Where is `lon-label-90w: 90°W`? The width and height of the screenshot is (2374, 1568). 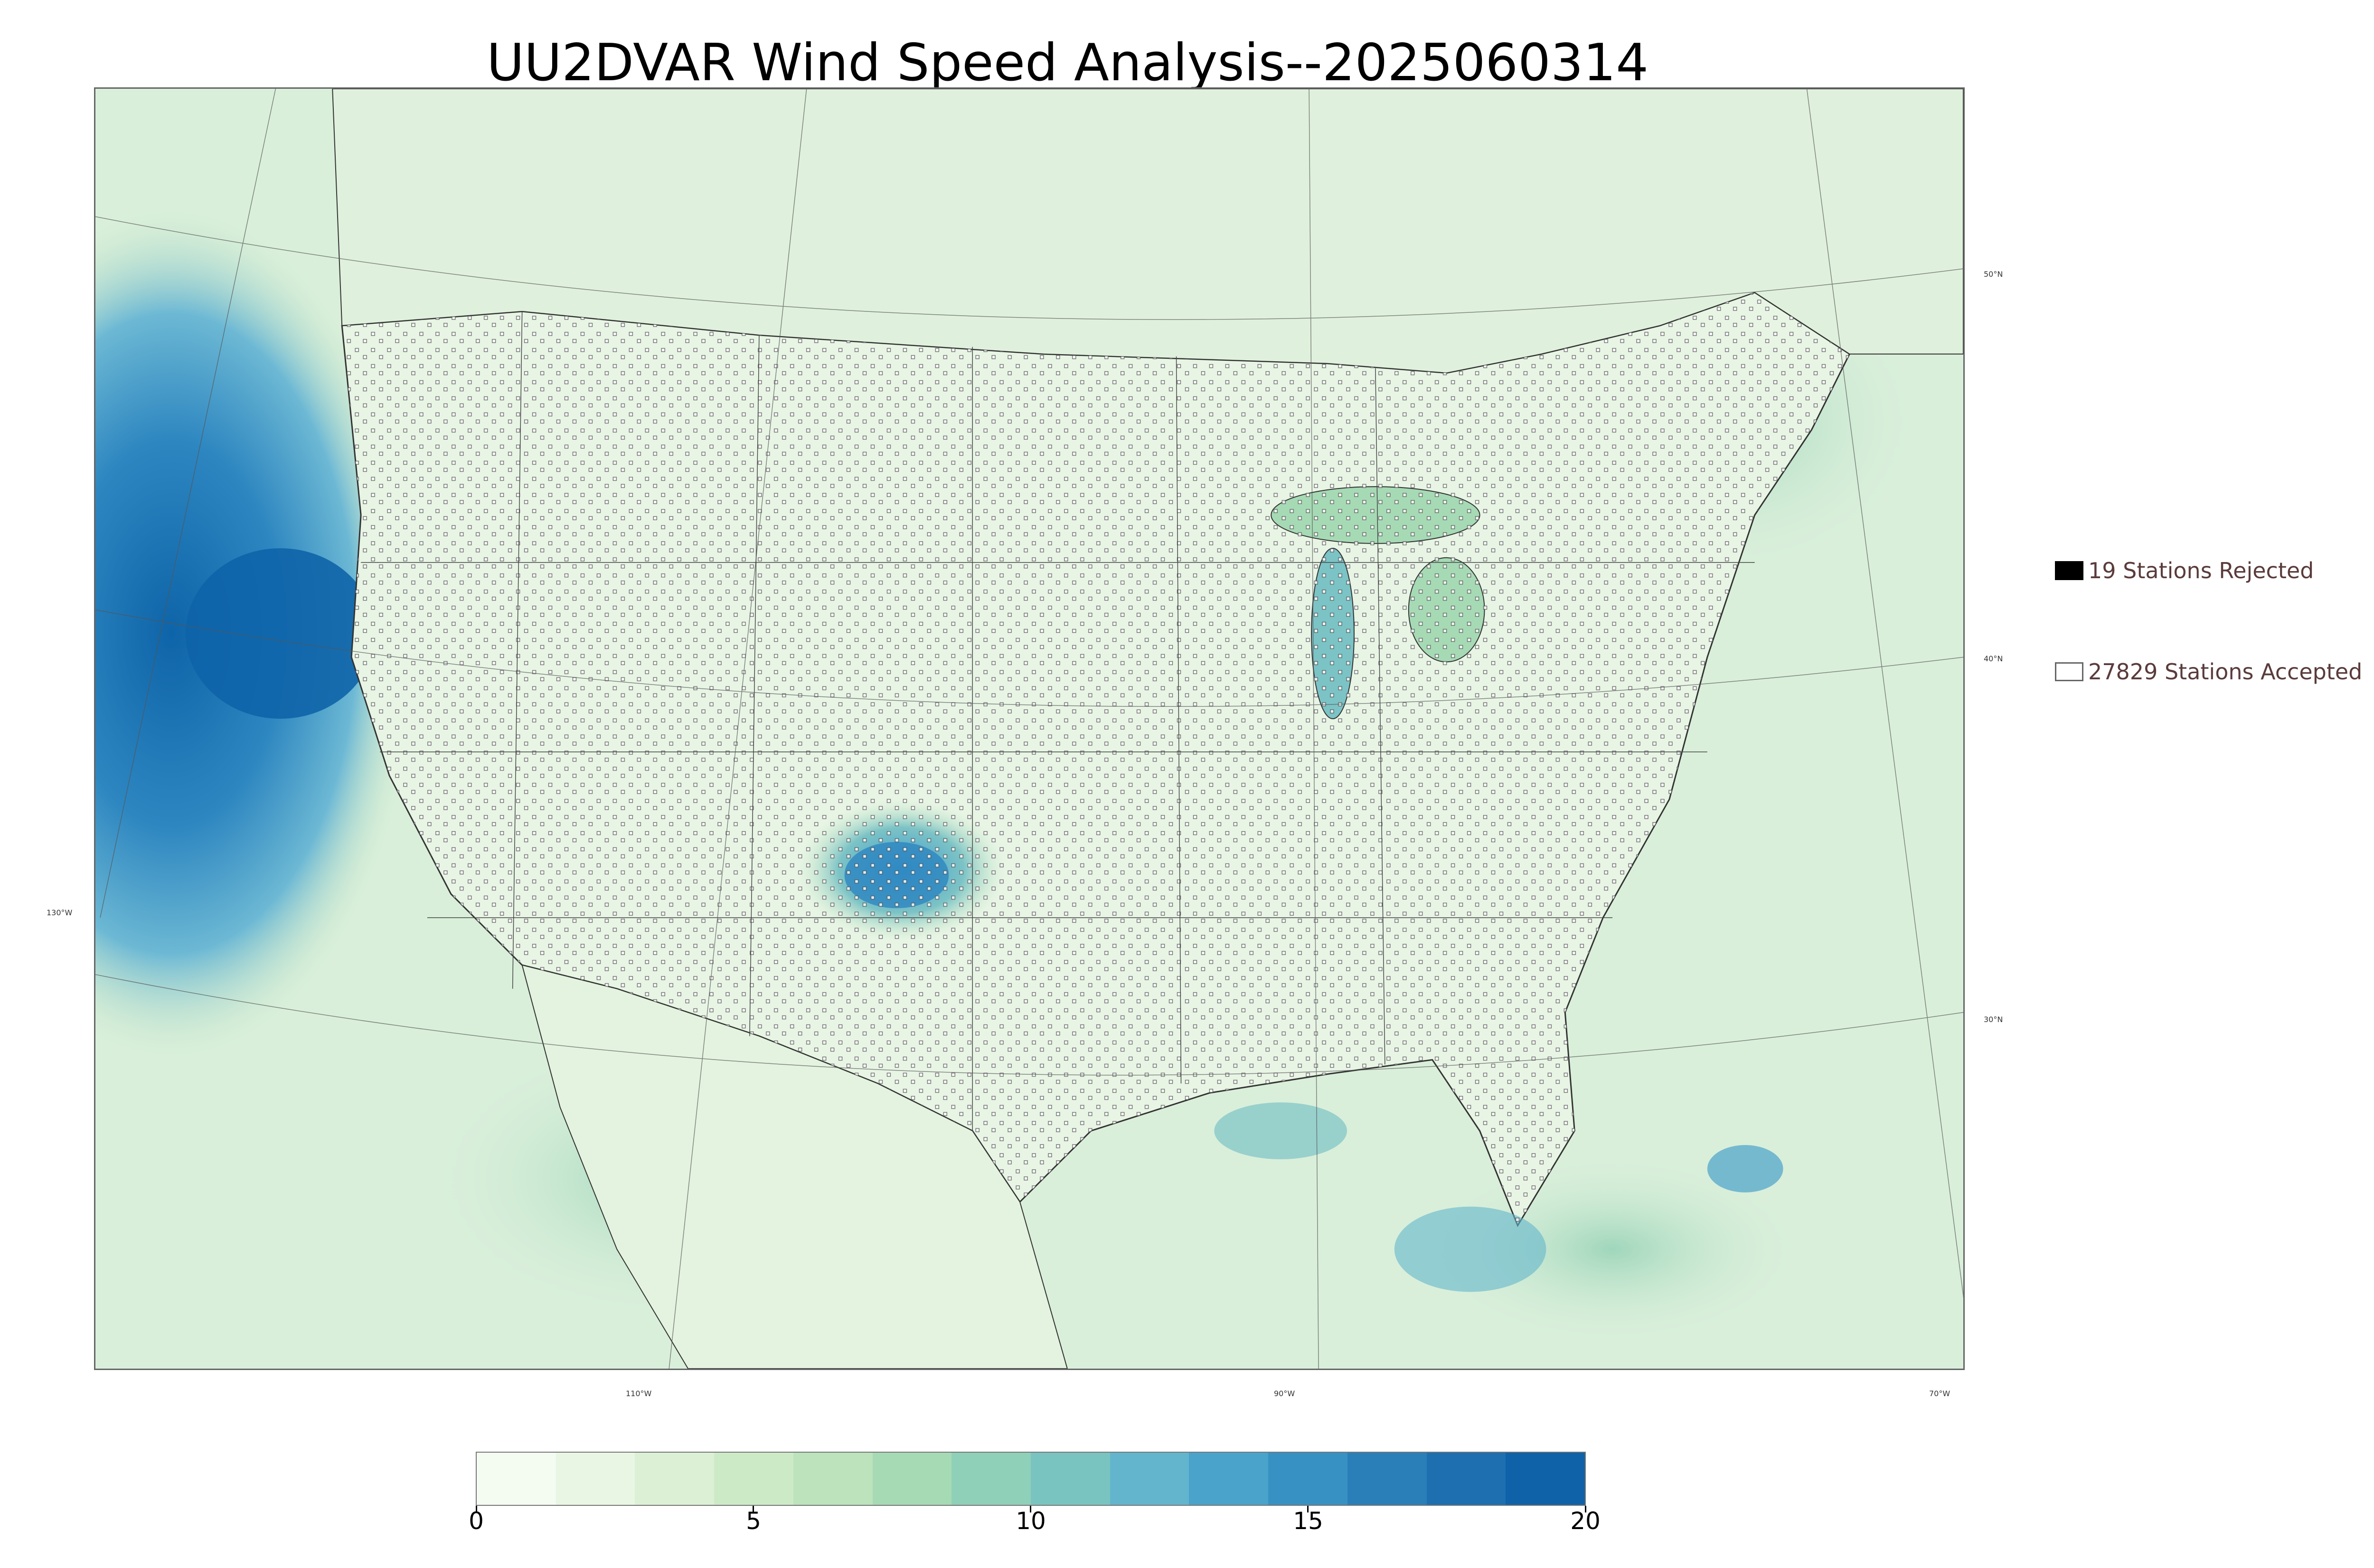
lon-label-90w: 90°W is located at coordinates (1284, 1394).